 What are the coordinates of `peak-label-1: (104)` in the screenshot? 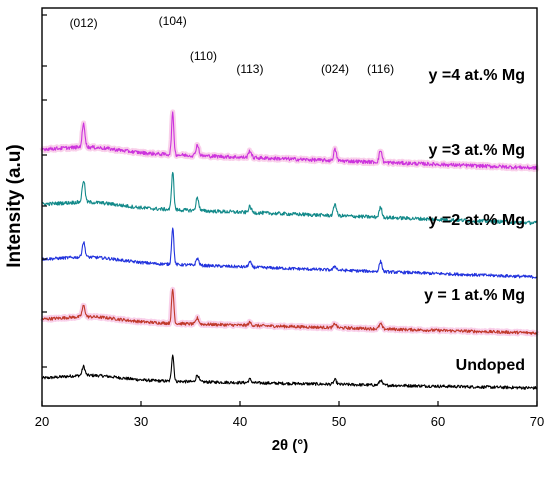 It's located at (173, 21).